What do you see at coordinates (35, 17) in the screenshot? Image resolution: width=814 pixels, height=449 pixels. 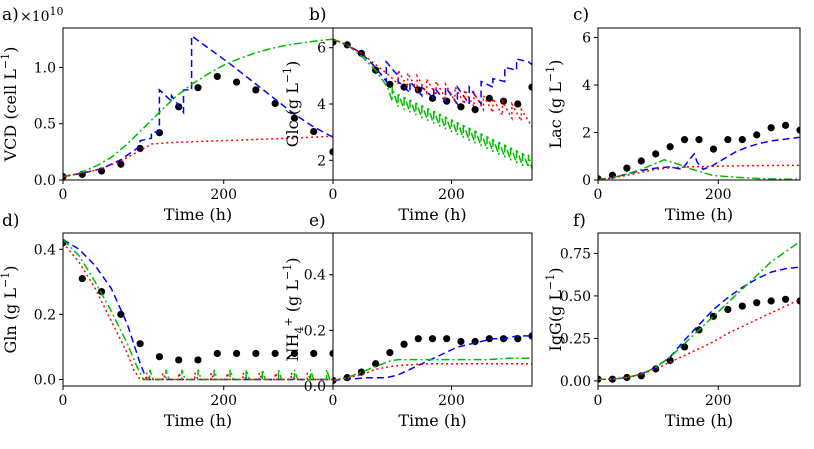 I see `multiplier-base: ×10` at bounding box center [35, 17].